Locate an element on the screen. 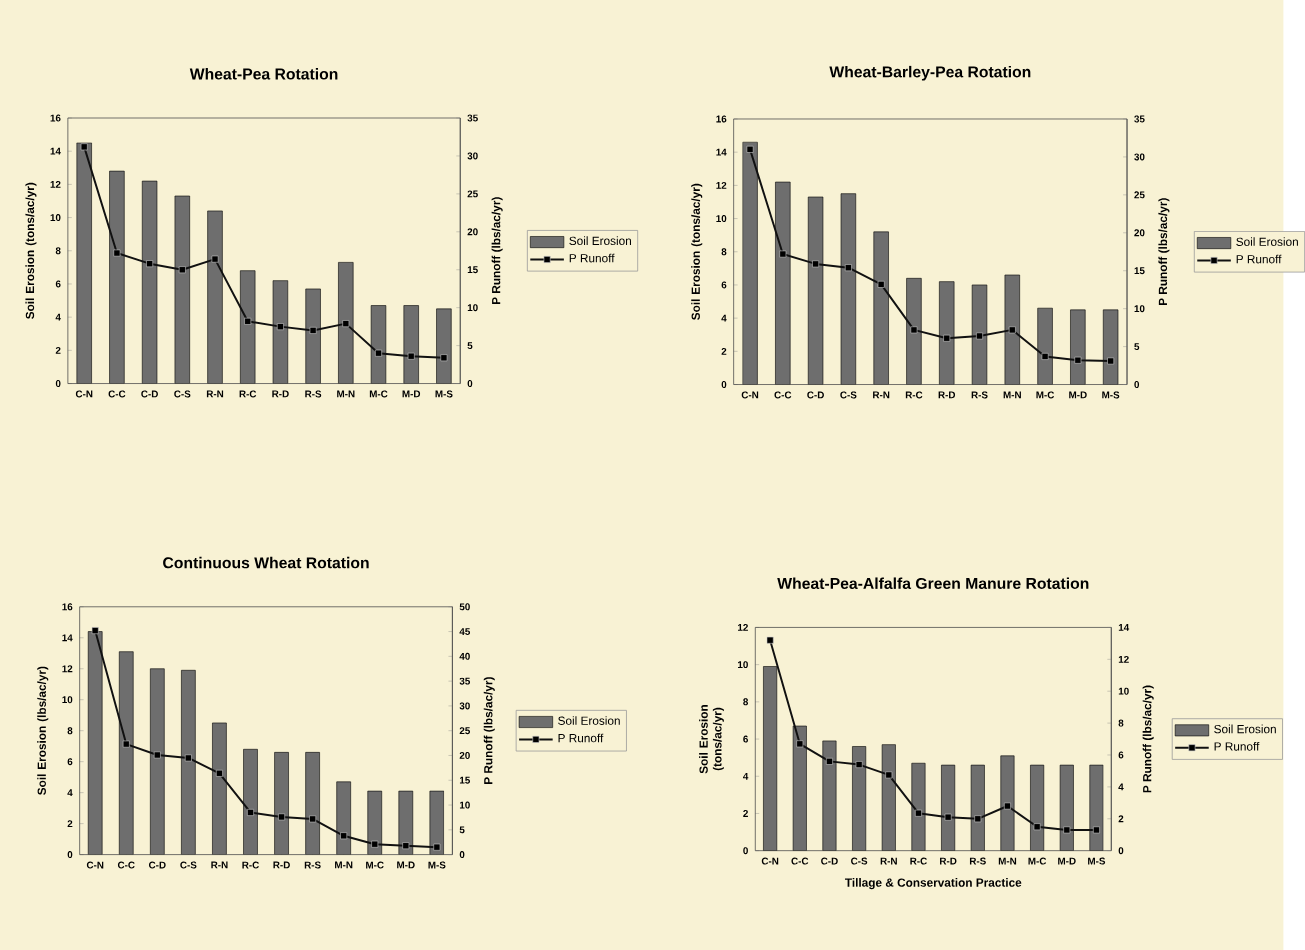 Image resolution: width=1305 pixels, height=950 pixels. chart-title: Wheat-Barley-Pea Rotation is located at coordinates (930, 73).